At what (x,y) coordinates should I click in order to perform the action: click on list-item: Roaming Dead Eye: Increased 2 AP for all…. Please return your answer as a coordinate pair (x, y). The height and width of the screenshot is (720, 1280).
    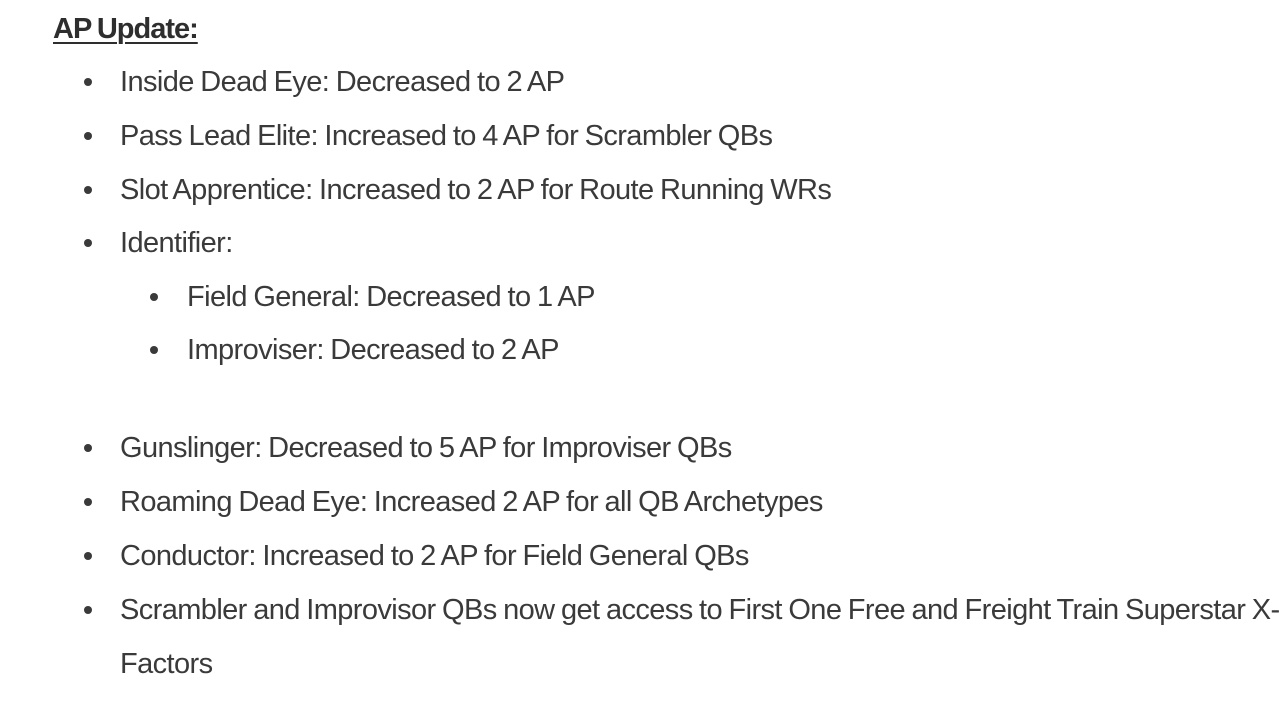
    Looking at the image, I should click on (453, 502).